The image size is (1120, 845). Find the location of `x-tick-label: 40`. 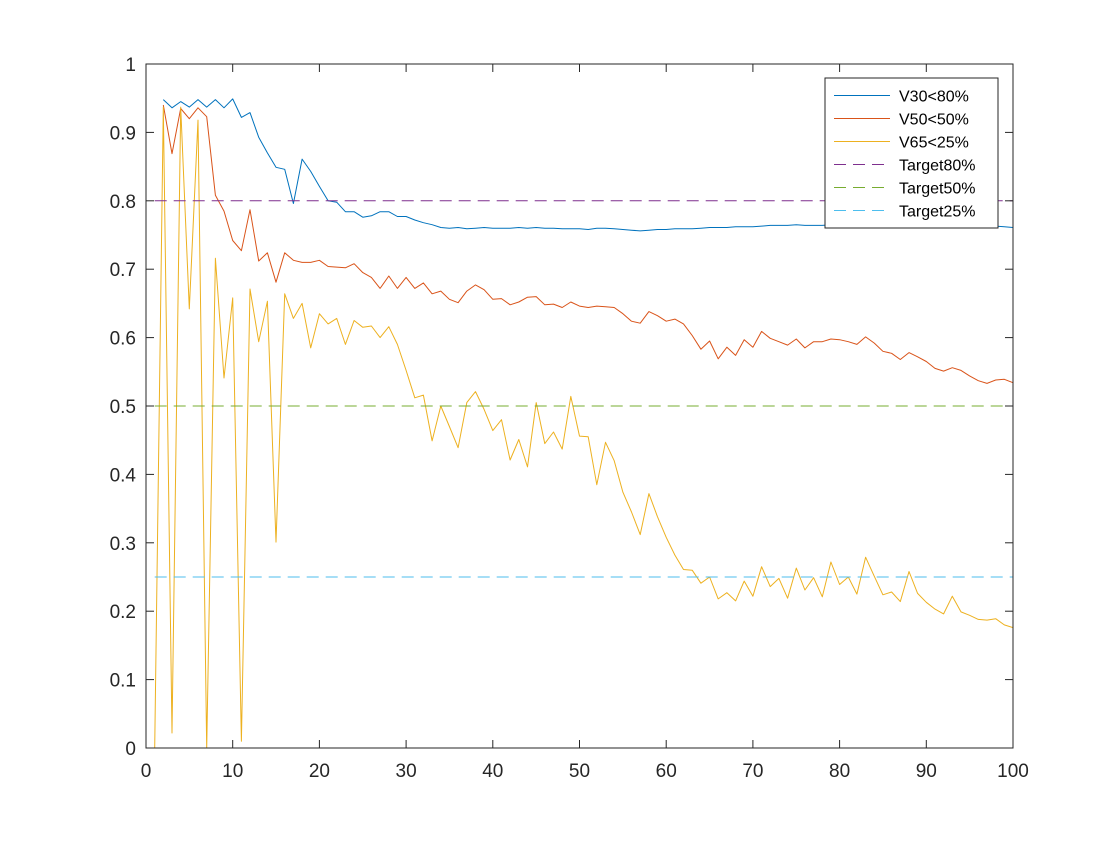

x-tick-label: 40 is located at coordinates (492, 771).